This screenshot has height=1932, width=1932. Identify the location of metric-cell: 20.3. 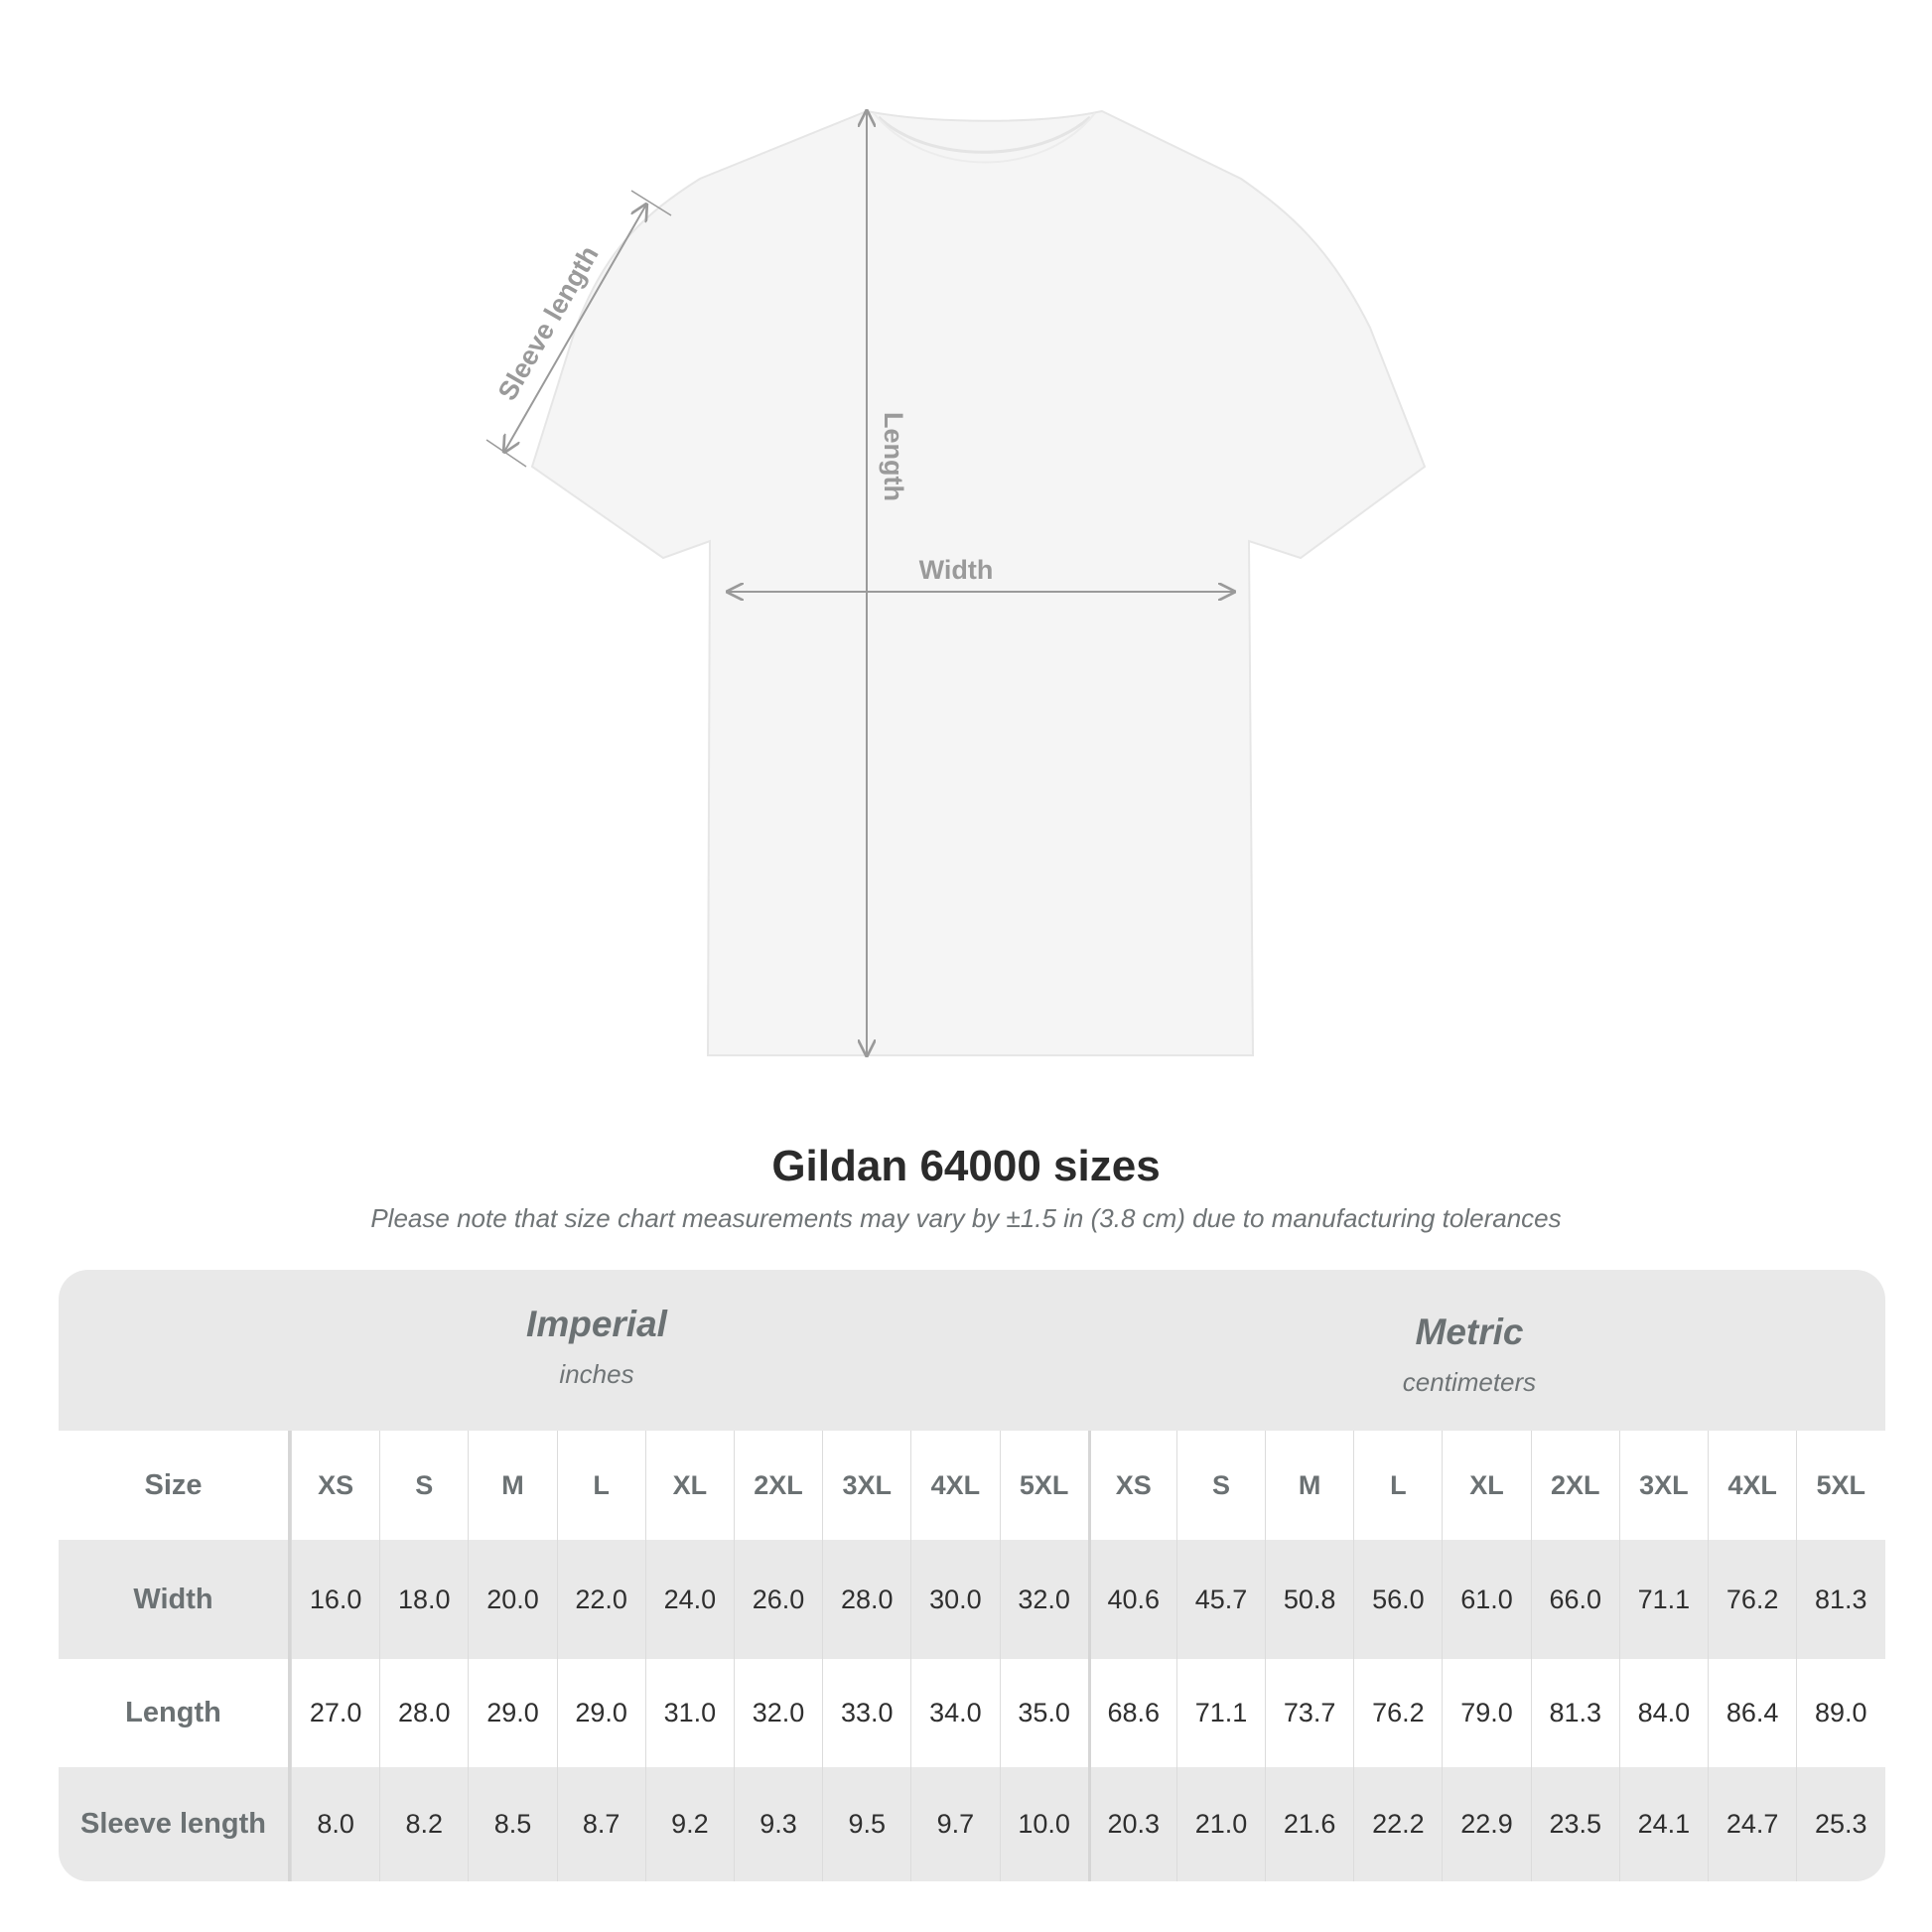
(1132, 1824).